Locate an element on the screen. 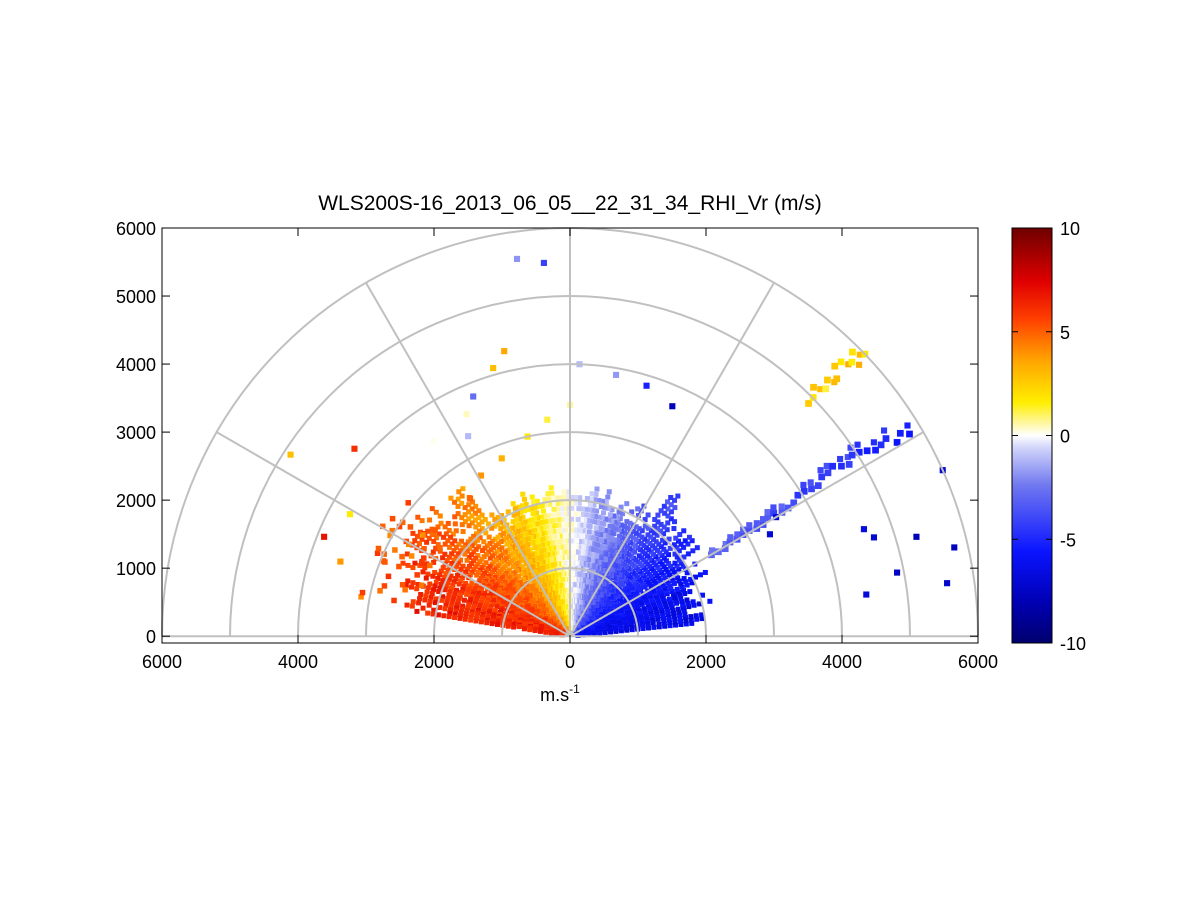 The height and width of the screenshot is (901, 1201). y-tick-label: 6000 is located at coordinates (136, 229).